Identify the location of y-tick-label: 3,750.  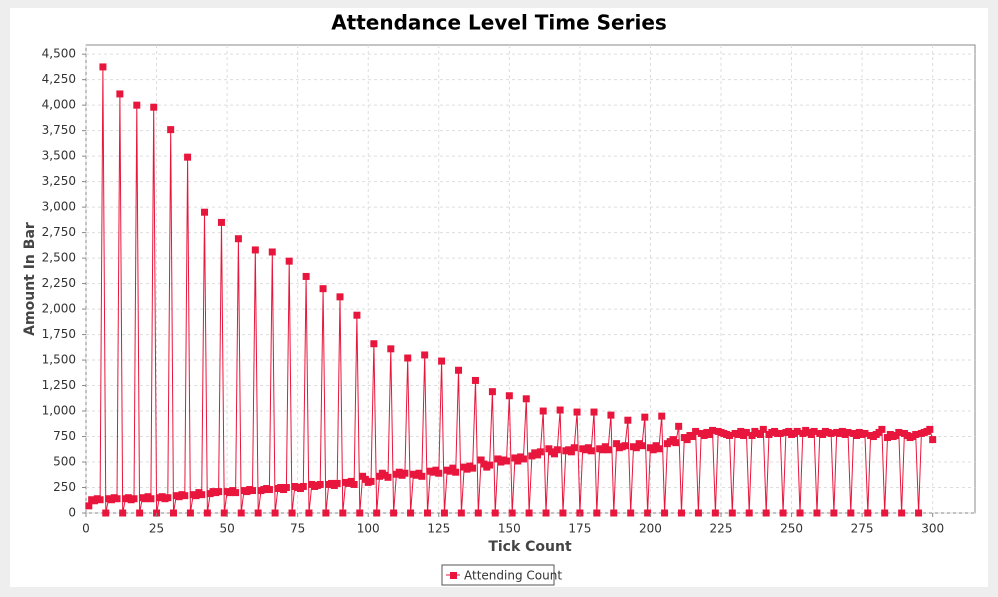
(59, 130).